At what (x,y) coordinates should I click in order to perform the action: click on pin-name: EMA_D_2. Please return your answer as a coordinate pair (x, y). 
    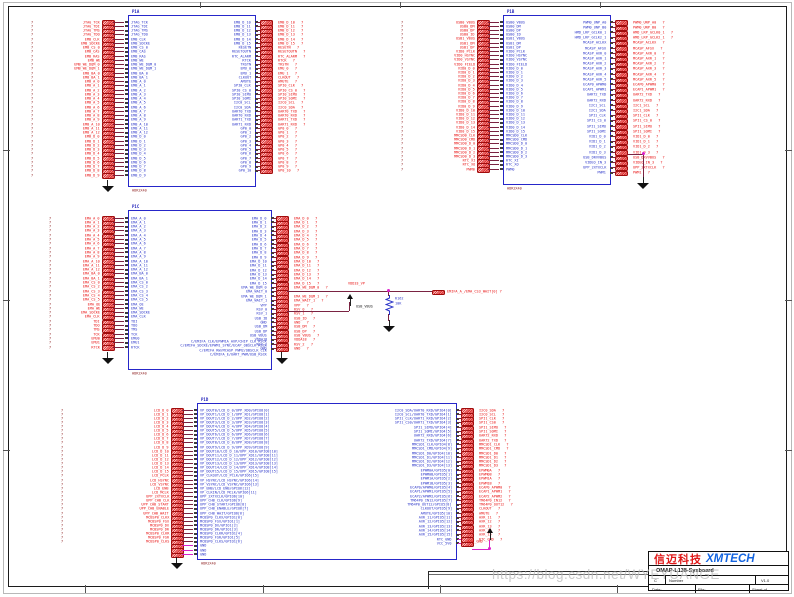
    Looking at the image, I should click on (259, 226).